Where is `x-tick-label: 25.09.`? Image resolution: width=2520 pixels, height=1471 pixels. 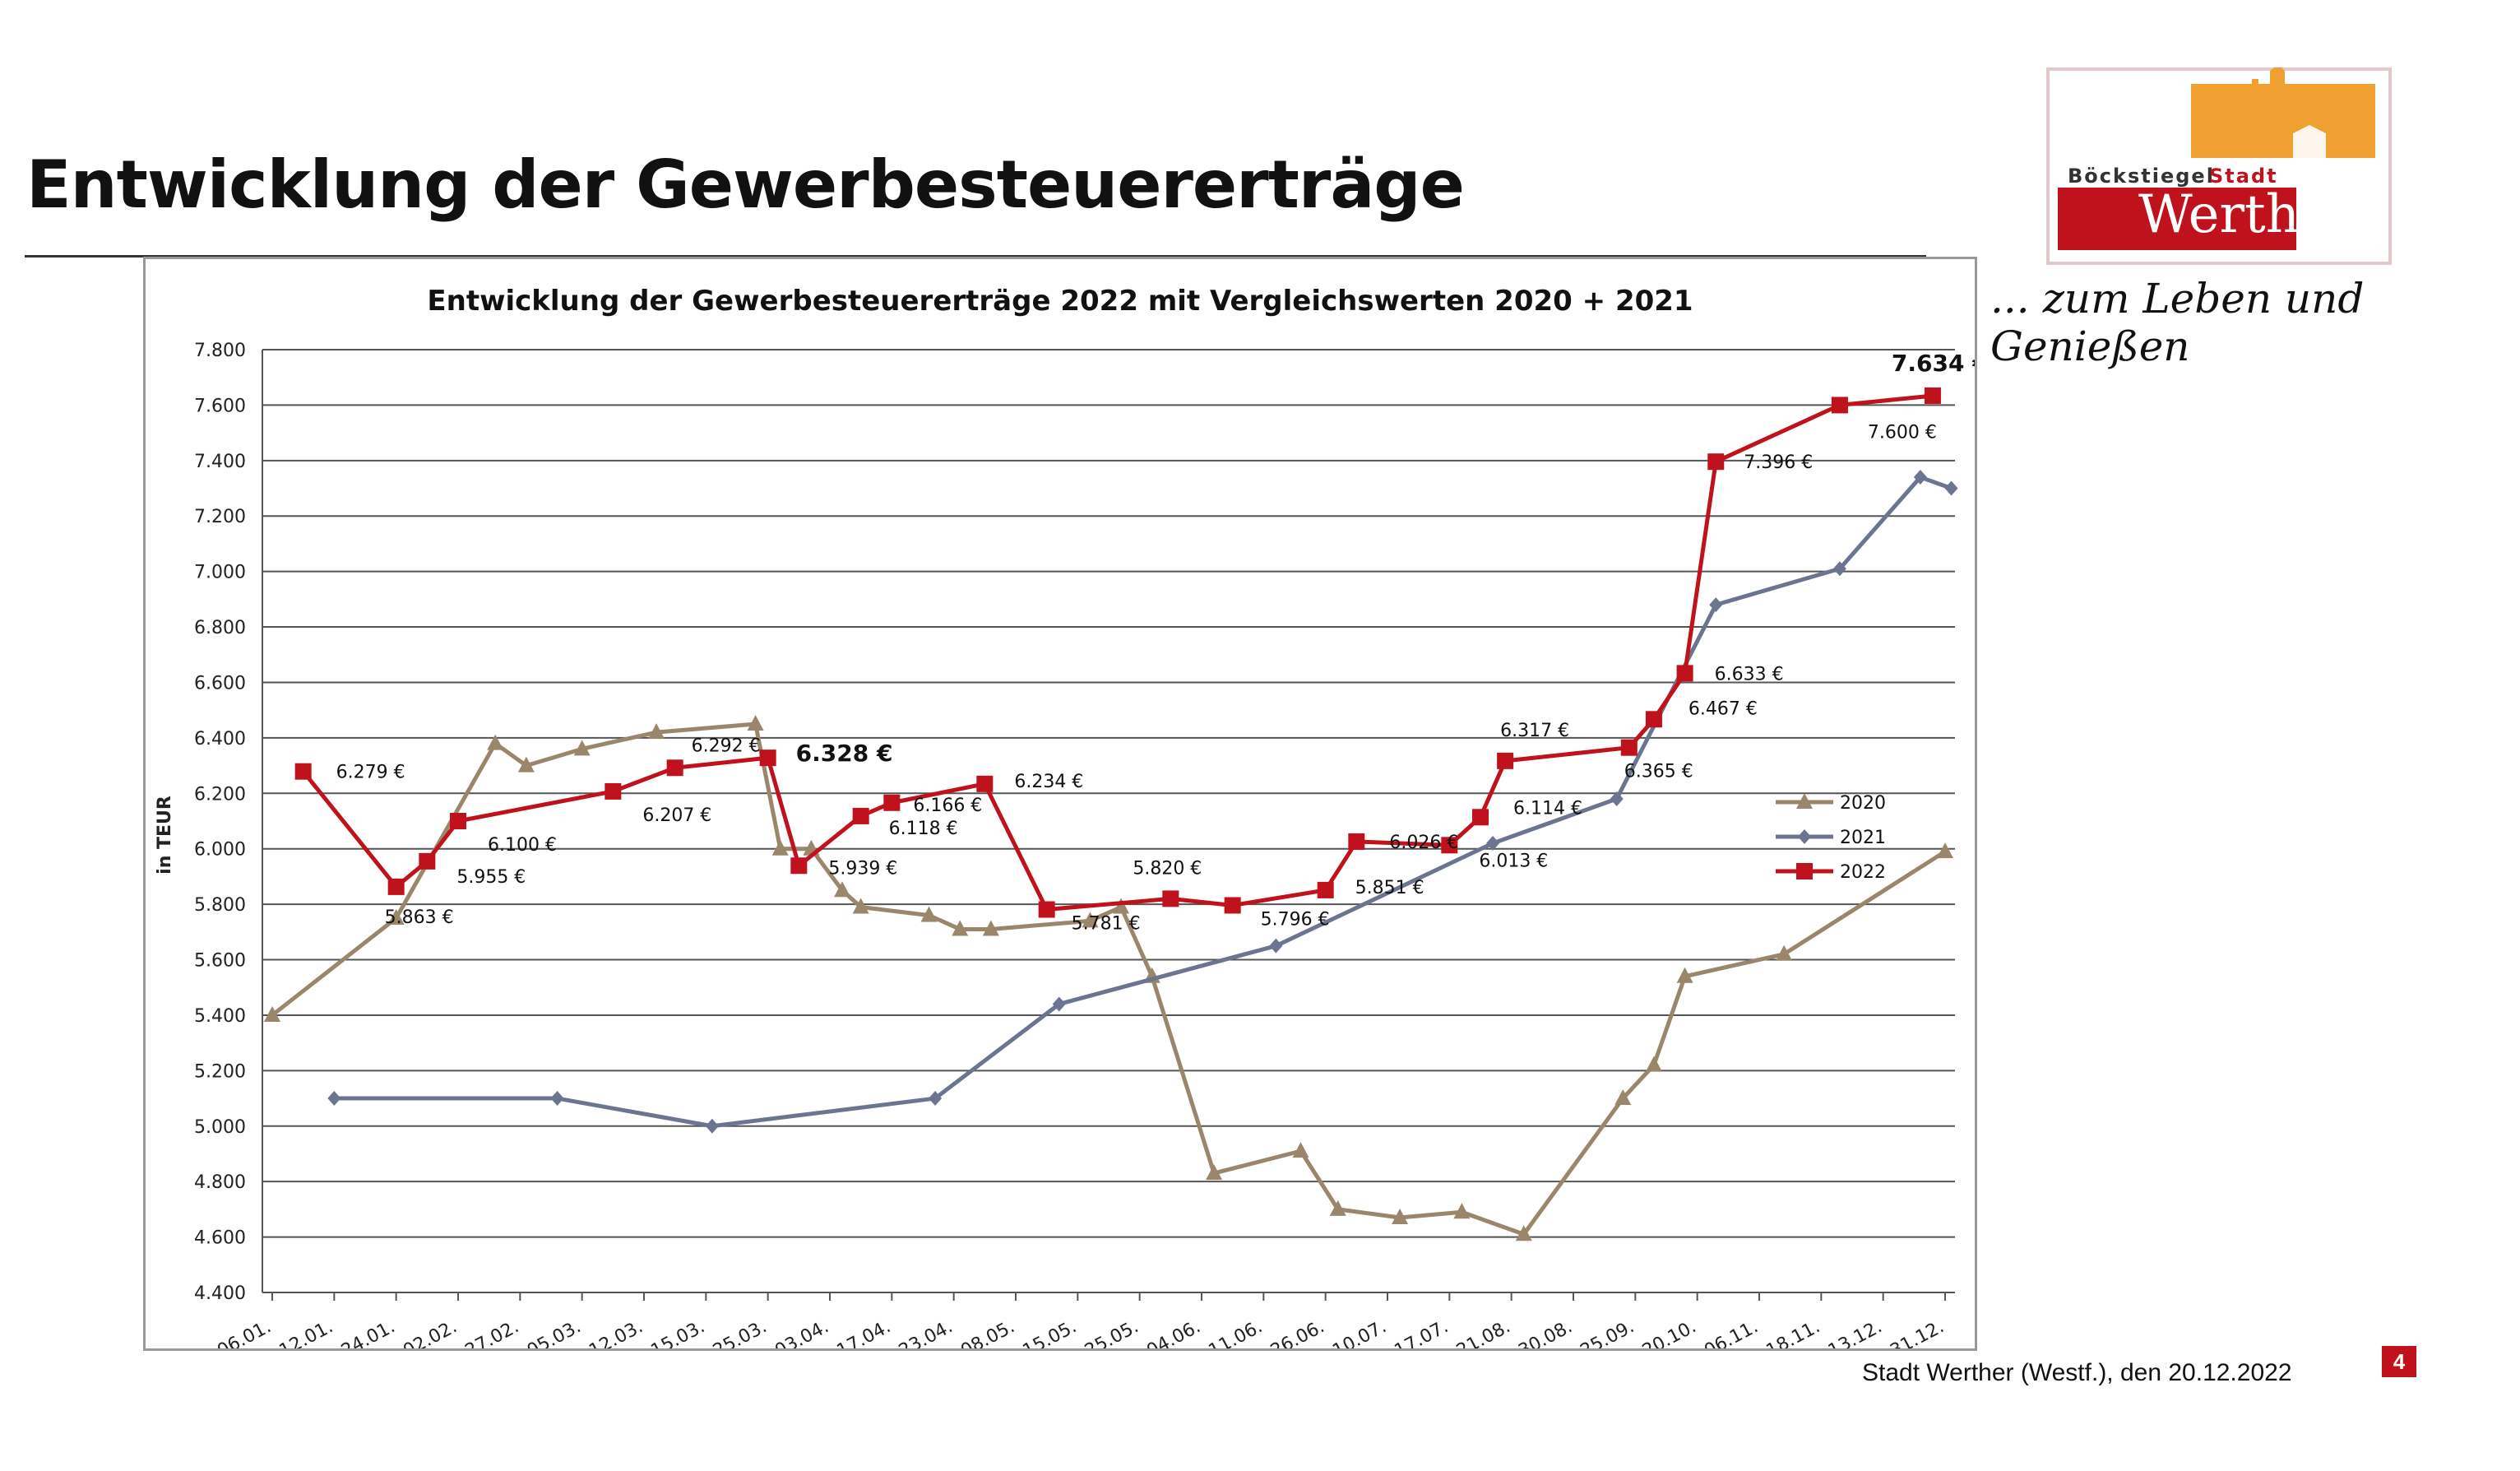
x-tick-label: 25.09. is located at coordinates (1607, 1332).